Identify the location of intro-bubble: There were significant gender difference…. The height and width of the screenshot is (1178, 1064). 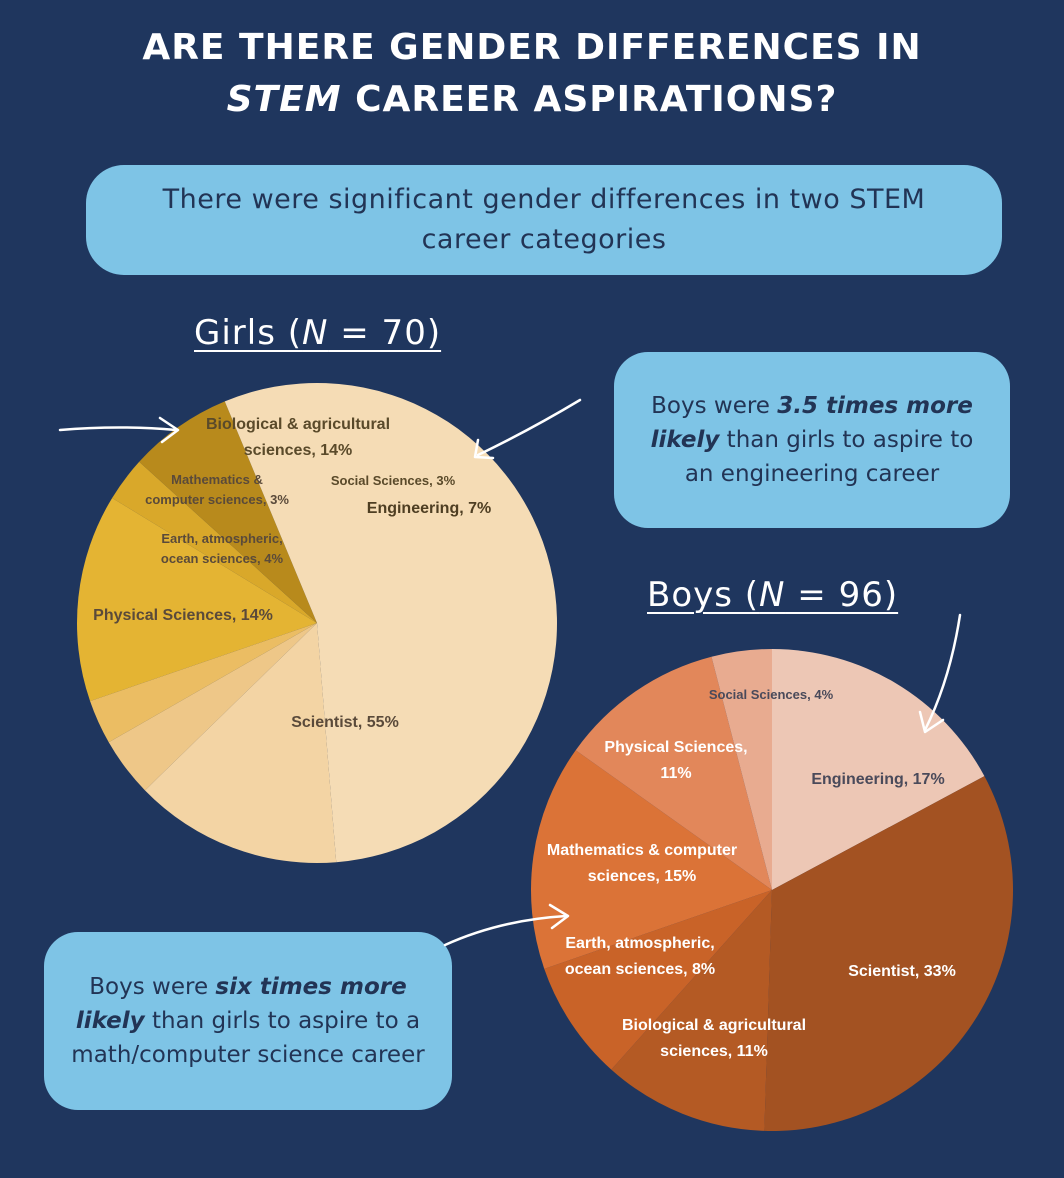
(544, 220).